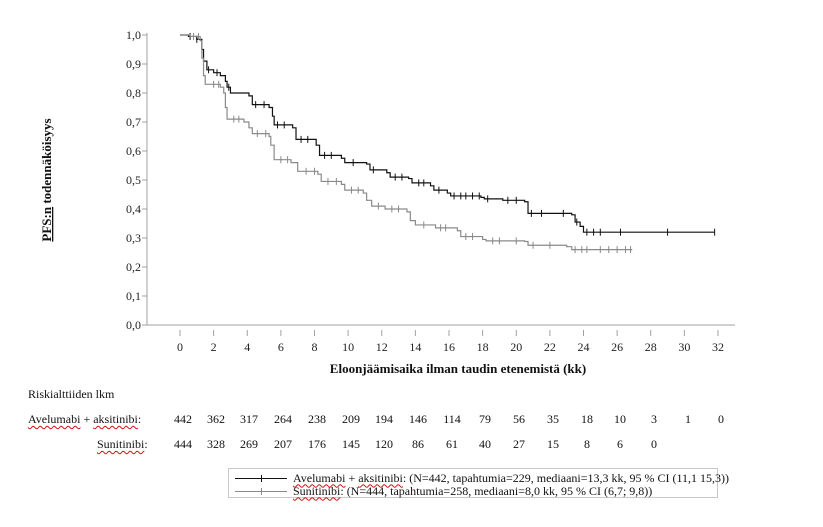  I want to click on legend-line-gray, so click(261, 491).